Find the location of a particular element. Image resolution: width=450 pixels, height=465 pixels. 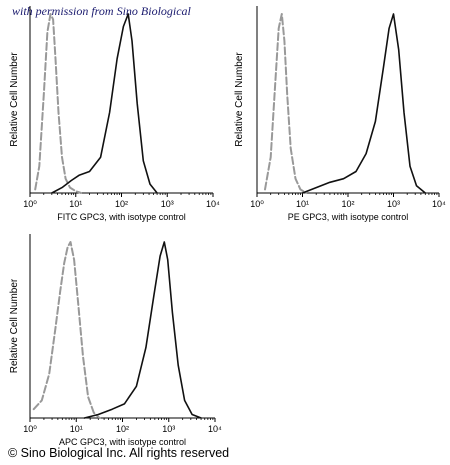

x-axis-label: APC GPC3, with isotype control is located at coordinates (122, 442).